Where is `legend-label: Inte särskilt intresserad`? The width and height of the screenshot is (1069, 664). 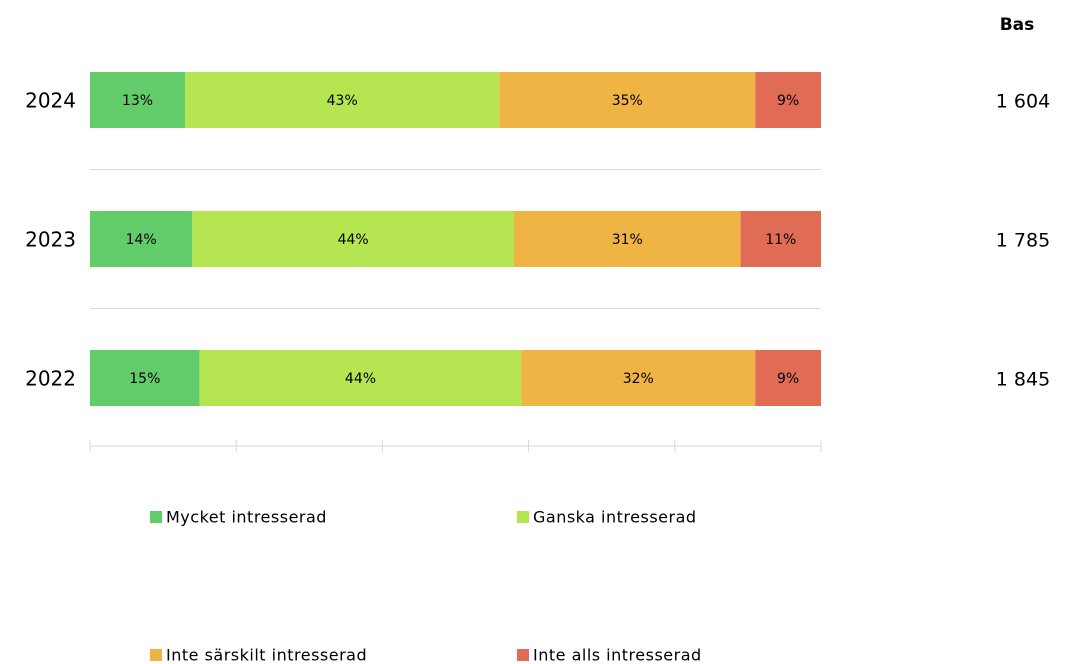 legend-label: Inte särskilt intresserad is located at coordinates (266, 655).